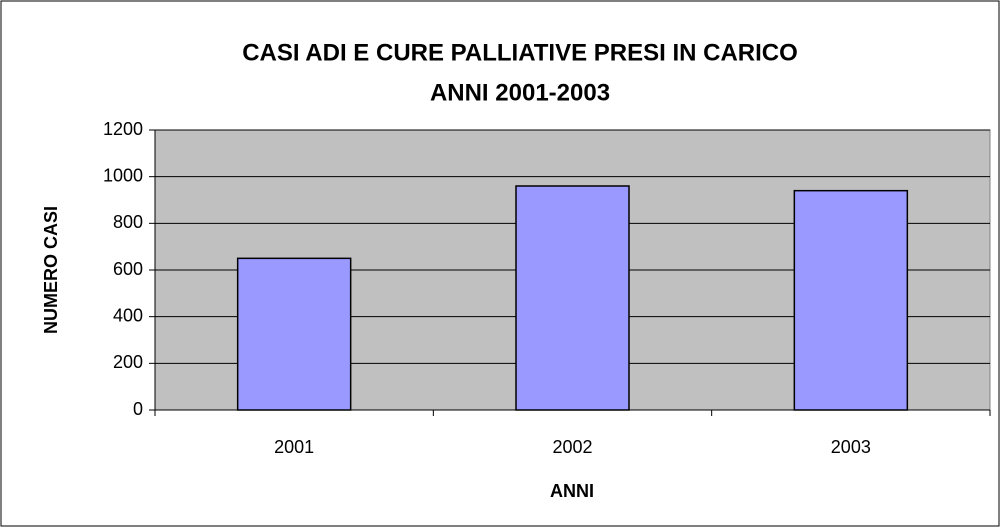 The height and width of the screenshot is (528, 1001). Describe the element at coordinates (128, 362) in the screenshot. I see `y-tick-label: 200` at that location.